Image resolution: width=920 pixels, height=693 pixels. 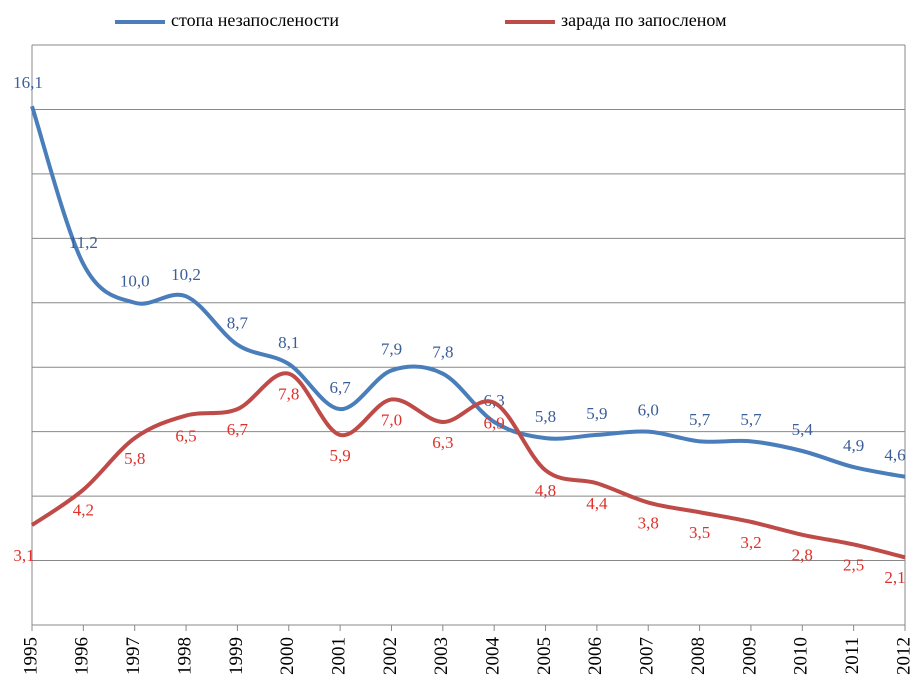 I want to click on data-label: 6,5, so click(x=185, y=435).